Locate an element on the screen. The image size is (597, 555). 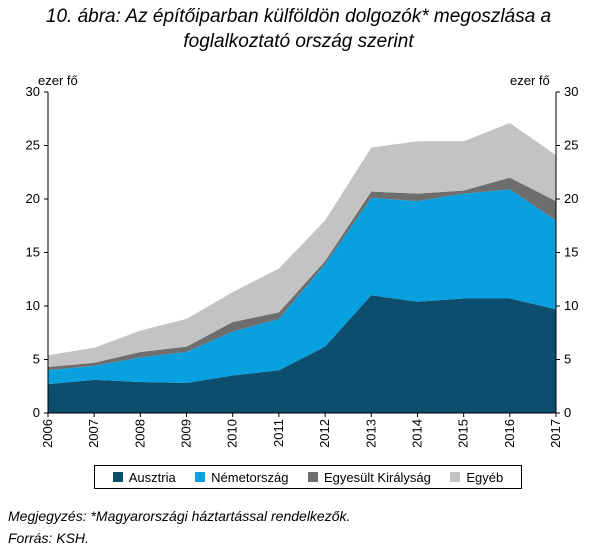
right-axis-unit: ezer fő is located at coordinates (530, 80).